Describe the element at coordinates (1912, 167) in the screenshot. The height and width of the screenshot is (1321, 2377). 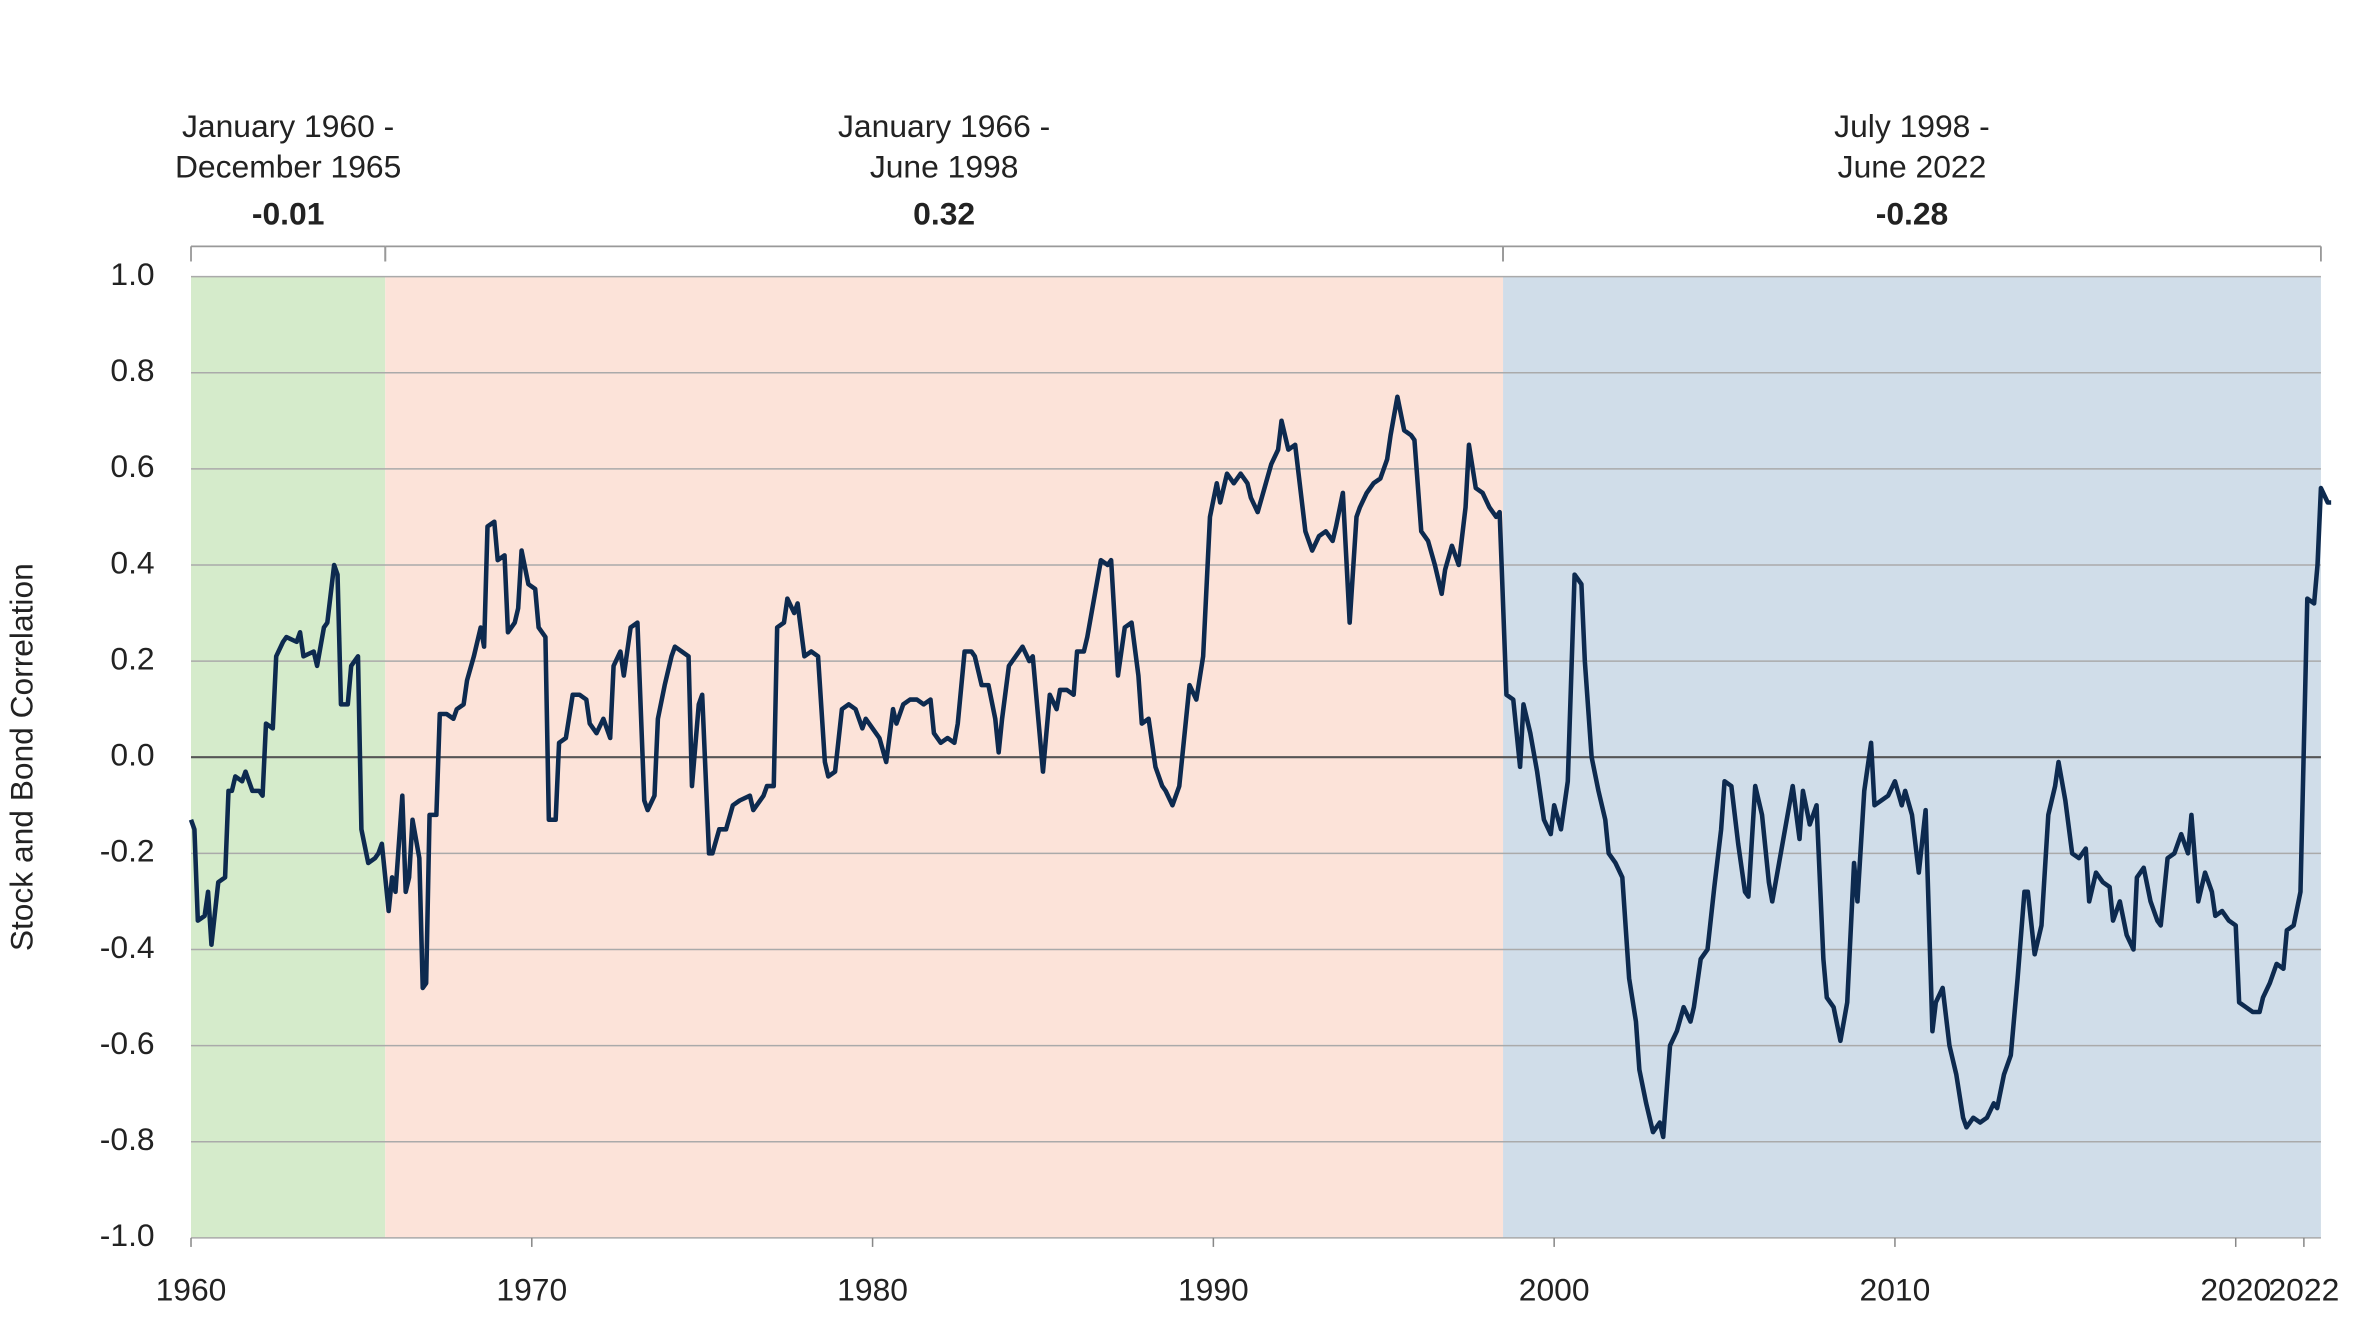
I see `period-label: June 2022` at that location.